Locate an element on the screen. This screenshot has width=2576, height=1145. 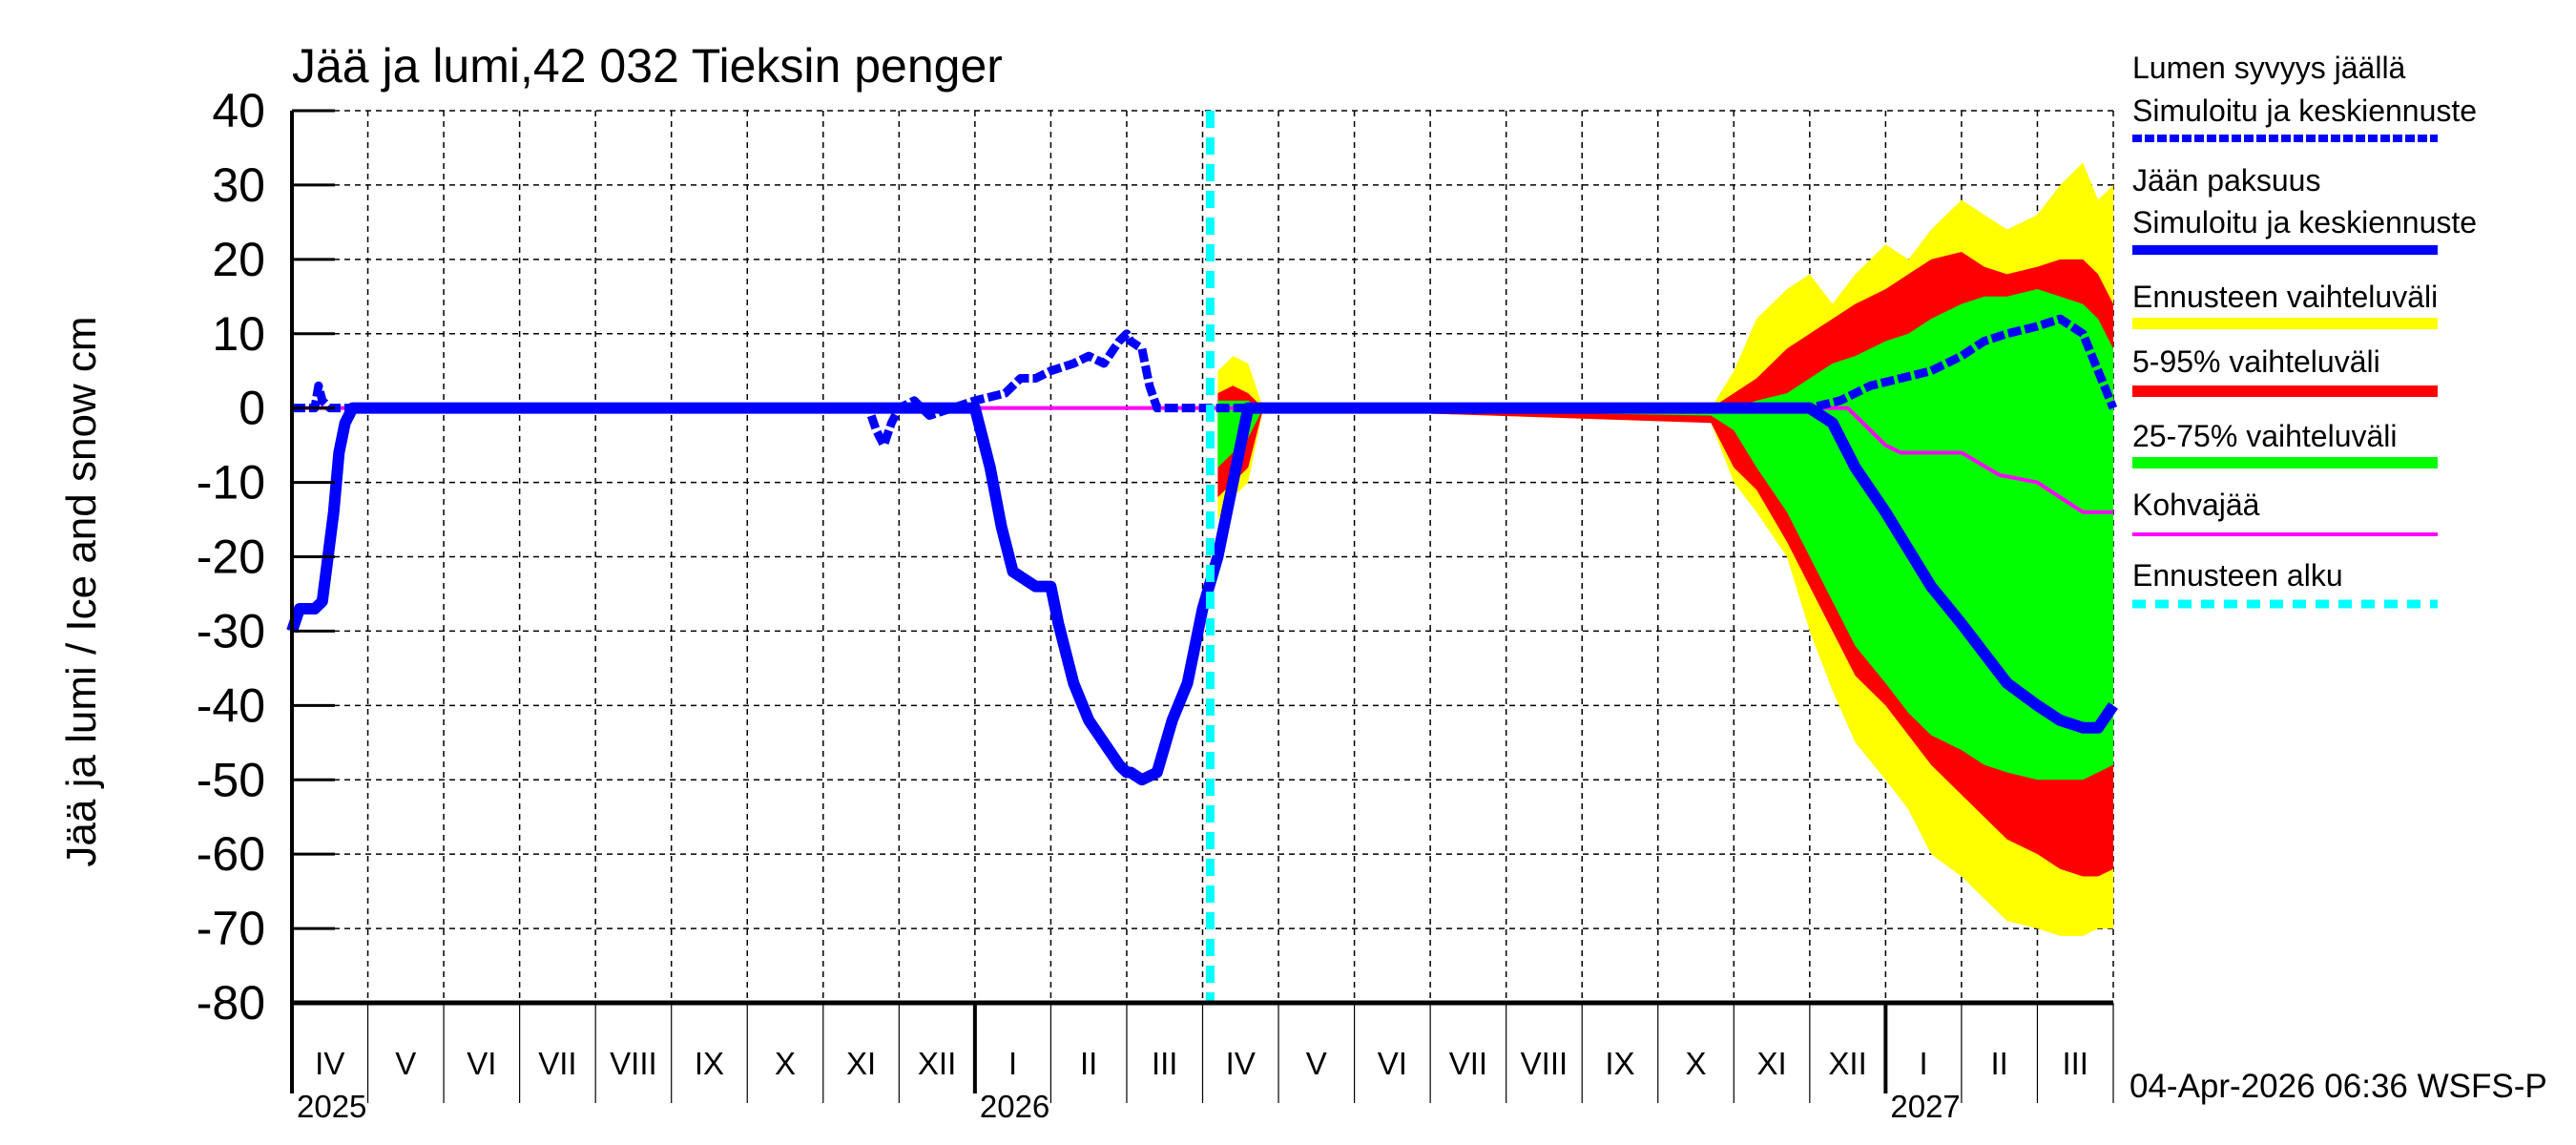
legend-item: Ennusteen vaihteluväli is located at coordinates (2285, 304).